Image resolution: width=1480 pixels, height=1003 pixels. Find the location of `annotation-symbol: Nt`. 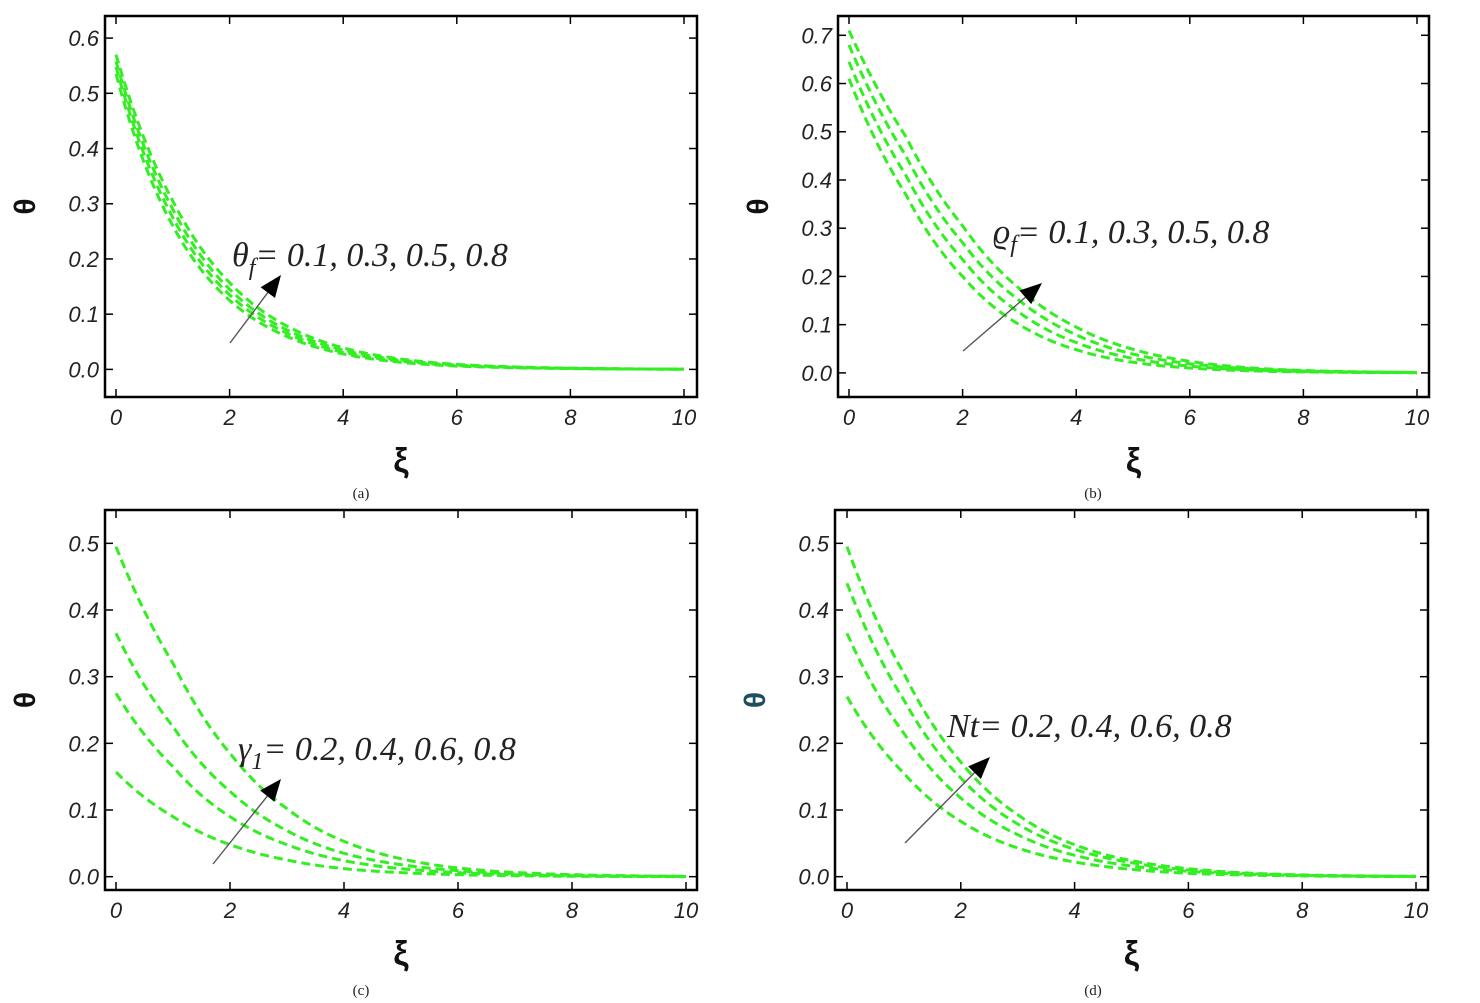

annotation-symbol: Nt is located at coordinates (963, 726).